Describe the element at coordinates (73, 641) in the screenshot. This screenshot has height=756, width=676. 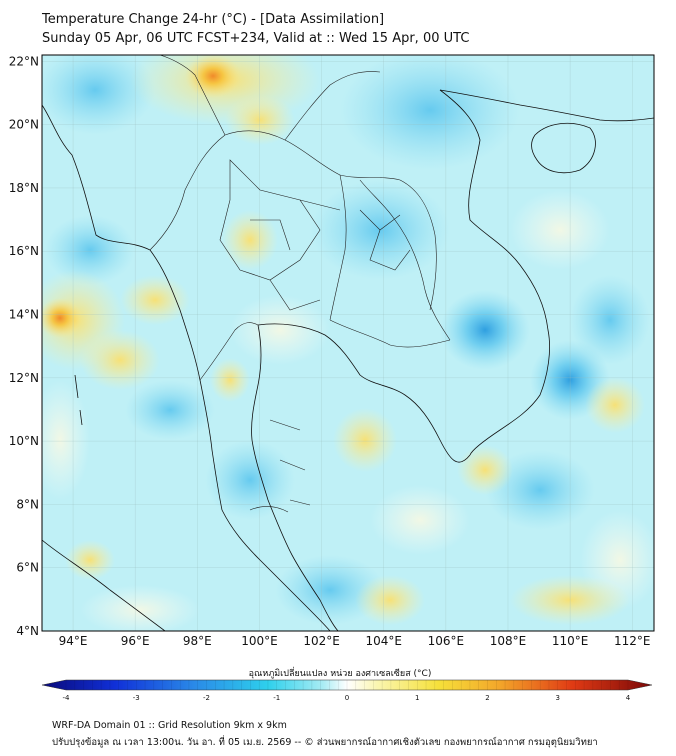
I see `lon-tick-label: 94°E` at that location.